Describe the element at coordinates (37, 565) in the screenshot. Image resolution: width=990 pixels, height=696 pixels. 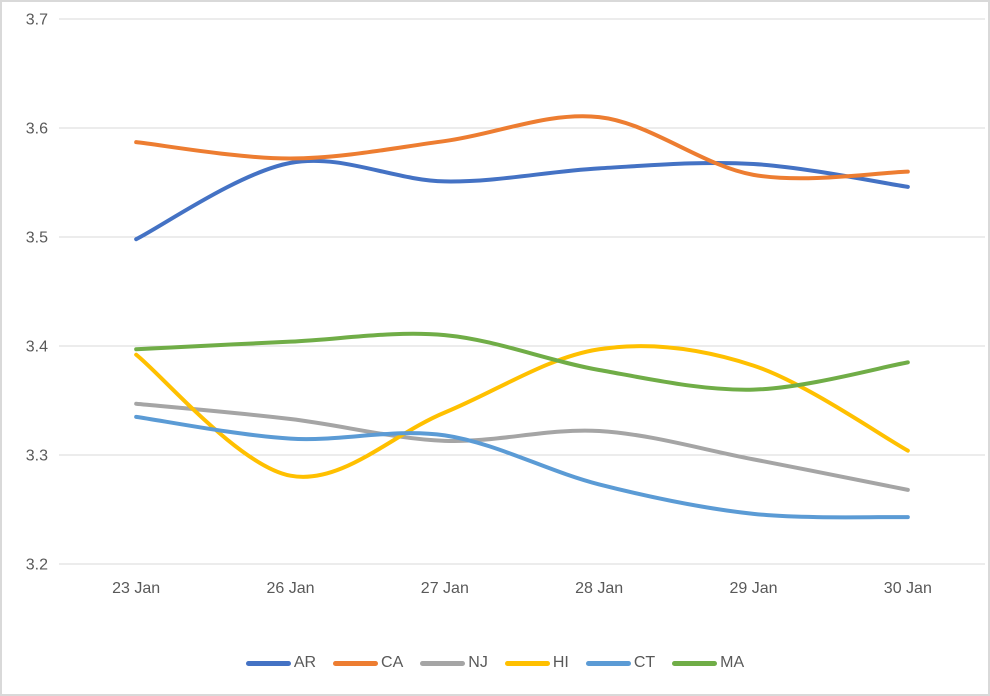
I see `y-axis-tick-label: 3.2` at that location.